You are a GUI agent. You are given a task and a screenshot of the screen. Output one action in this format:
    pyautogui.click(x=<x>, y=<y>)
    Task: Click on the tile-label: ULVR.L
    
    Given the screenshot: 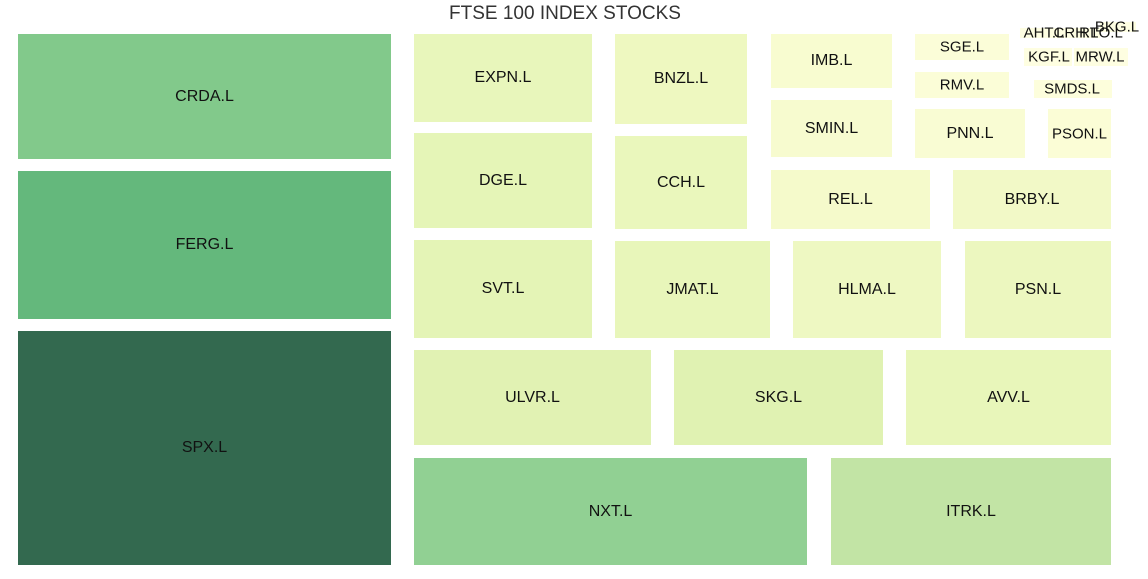 What is the action you would take?
    pyautogui.click(x=532, y=397)
    